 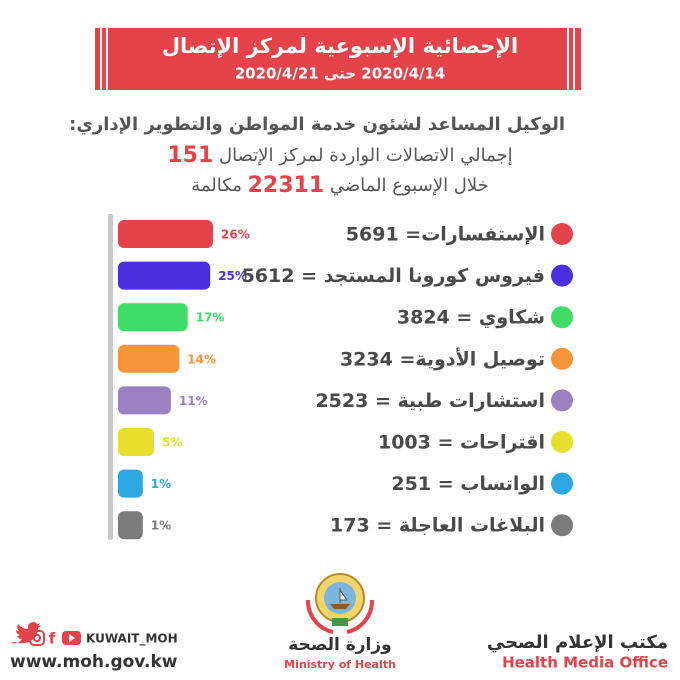 What do you see at coordinates (339, 645) in the screenshot?
I see `ministry-ar: وزارة الصحة` at bounding box center [339, 645].